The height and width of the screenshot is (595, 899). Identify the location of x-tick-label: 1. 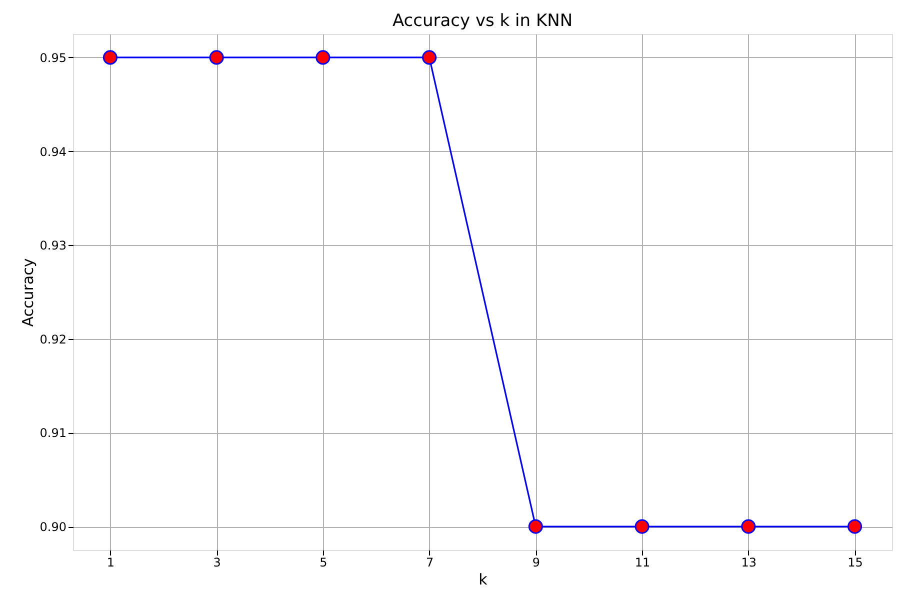
(110, 563).